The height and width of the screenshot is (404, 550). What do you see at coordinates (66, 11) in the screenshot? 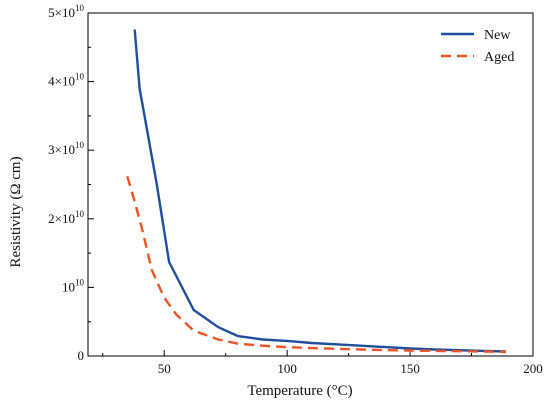
I see `y-tick-label: 5×10¹⁰` at bounding box center [66, 11].